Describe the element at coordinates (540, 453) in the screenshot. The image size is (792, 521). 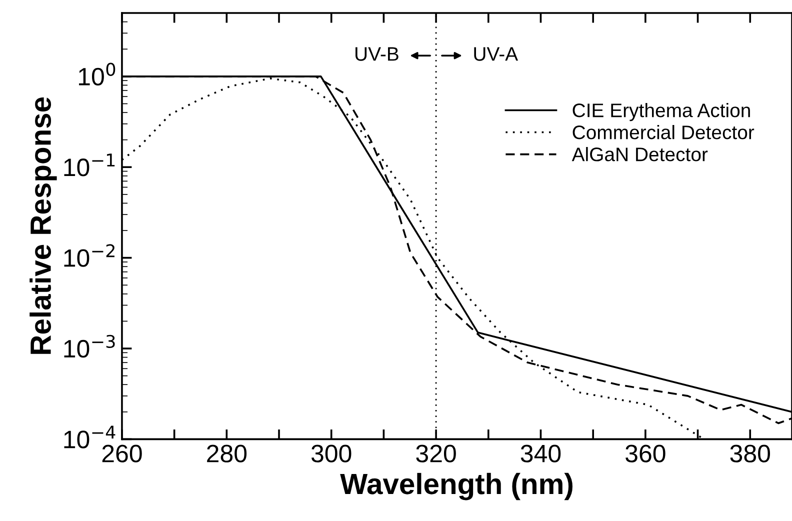
I see `x-tick-label: 340` at that location.